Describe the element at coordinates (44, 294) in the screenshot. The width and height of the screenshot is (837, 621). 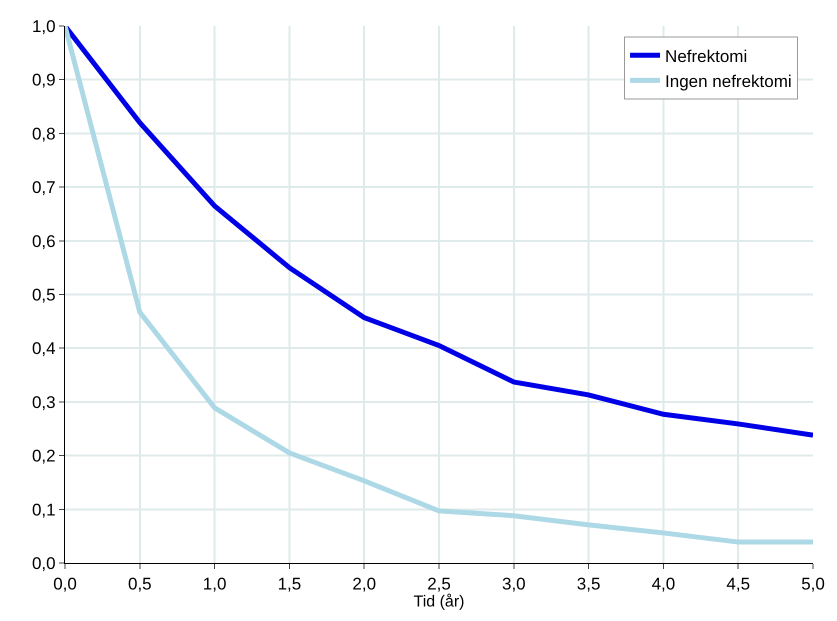
I see `y-tick-label: 0,5` at that location.